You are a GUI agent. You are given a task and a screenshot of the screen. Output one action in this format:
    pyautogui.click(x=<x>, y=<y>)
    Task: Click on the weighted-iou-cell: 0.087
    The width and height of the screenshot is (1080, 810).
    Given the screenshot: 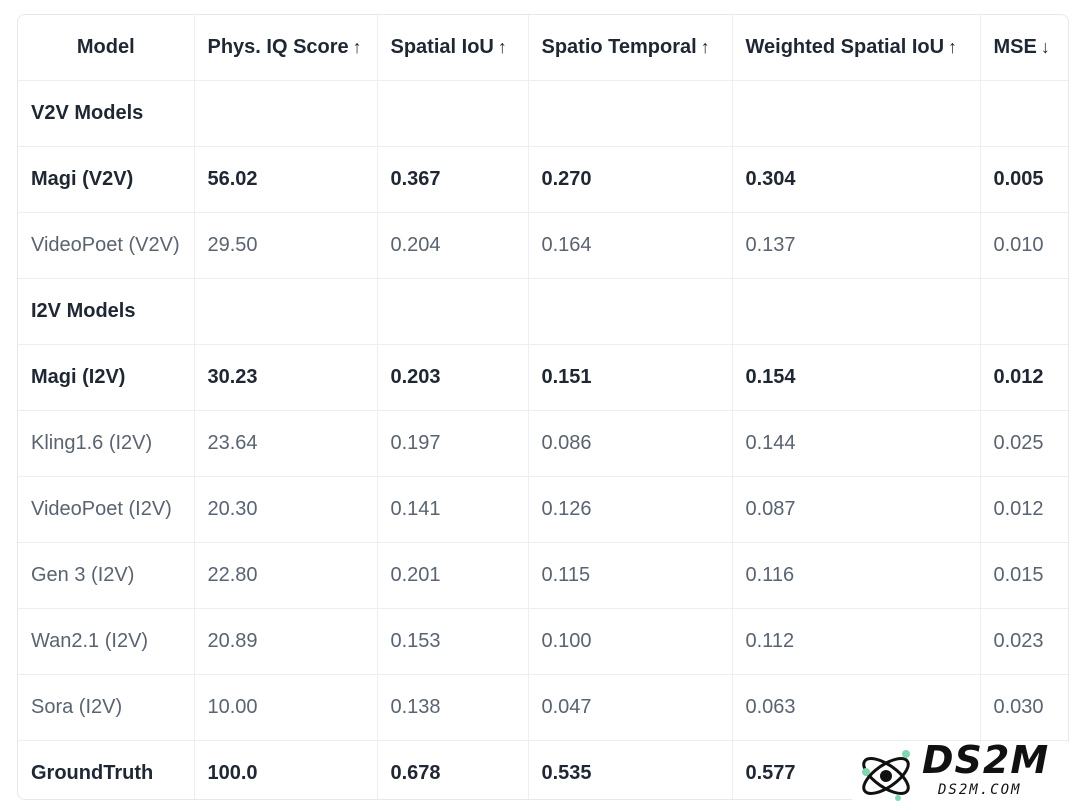 What is the action you would take?
    pyautogui.click(x=856, y=509)
    